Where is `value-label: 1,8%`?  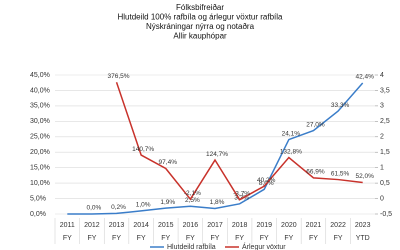 value-label: 1,8% is located at coordinates (217, 202).